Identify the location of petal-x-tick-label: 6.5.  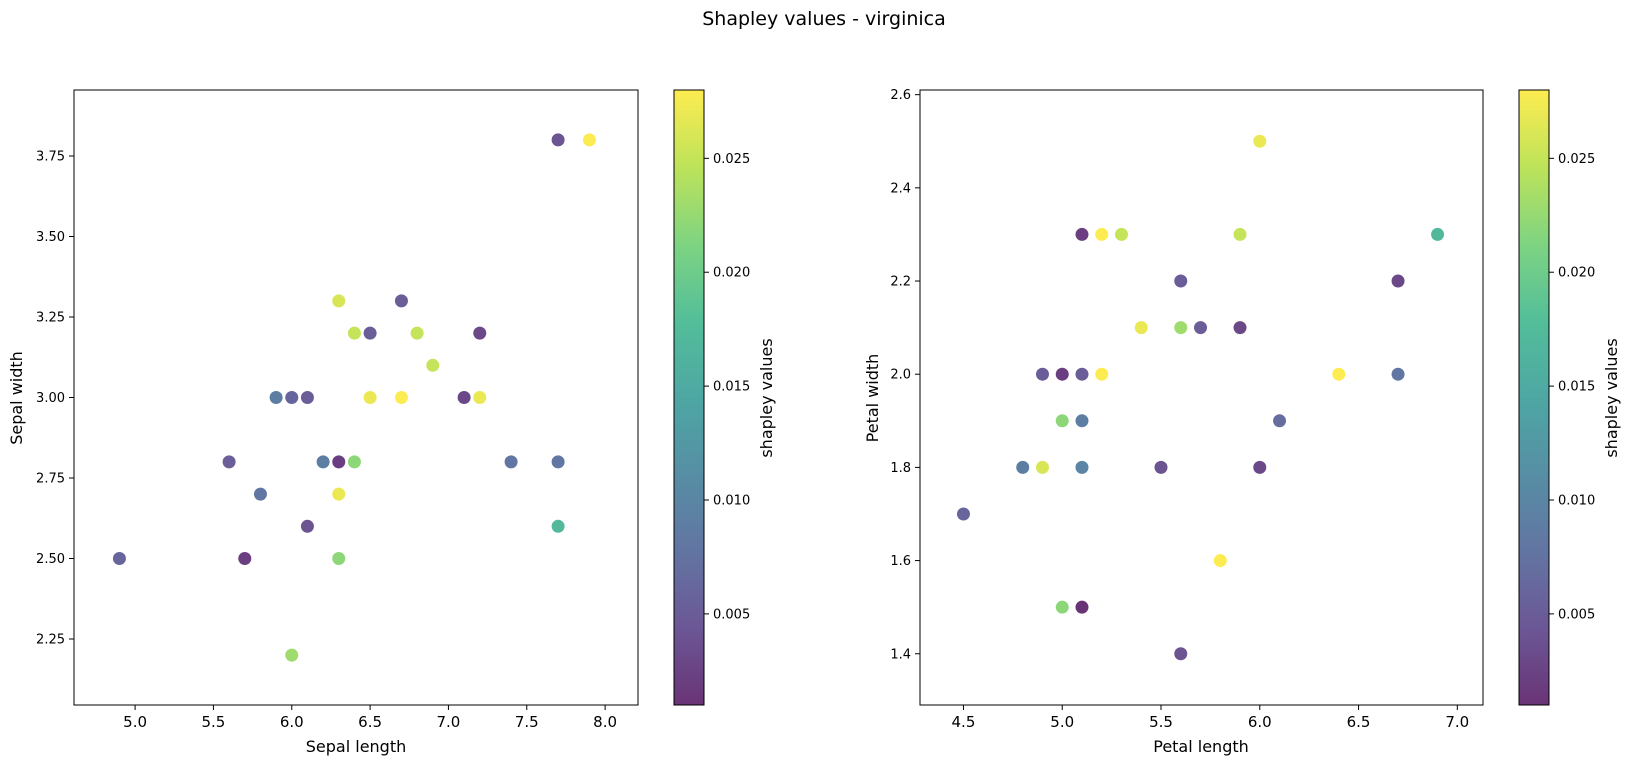
(1359, 722).